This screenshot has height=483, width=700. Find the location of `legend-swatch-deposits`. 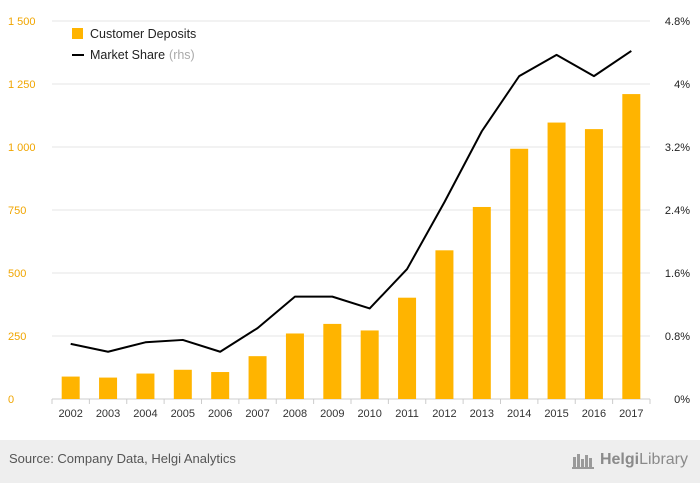

legend-swatch-deposits is located at coordinates (77, 33).